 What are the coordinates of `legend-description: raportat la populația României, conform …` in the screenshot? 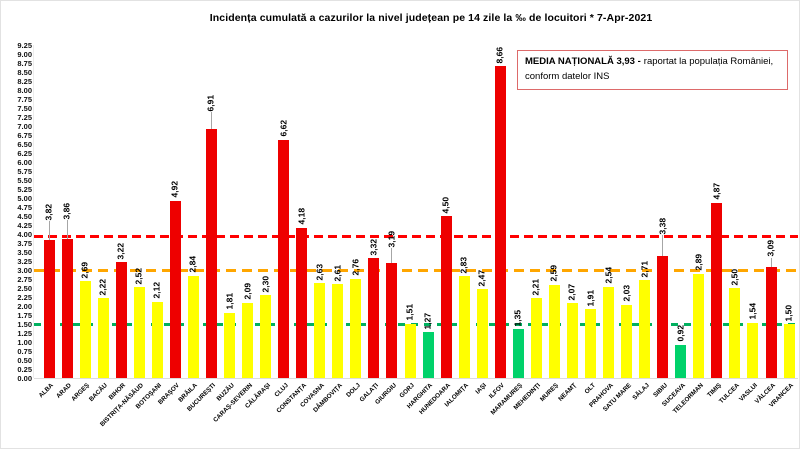 It's located at (649, 69).